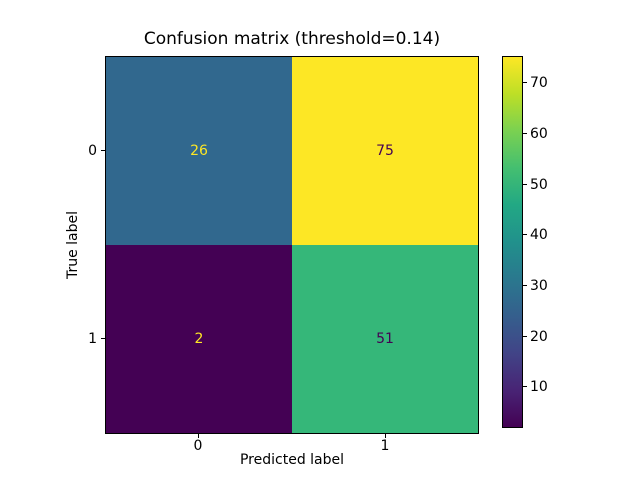  Describe the element at coordinates (385, 151) in the screenshot. I see `matrix-cell-true0-pred1: 75` at that location.